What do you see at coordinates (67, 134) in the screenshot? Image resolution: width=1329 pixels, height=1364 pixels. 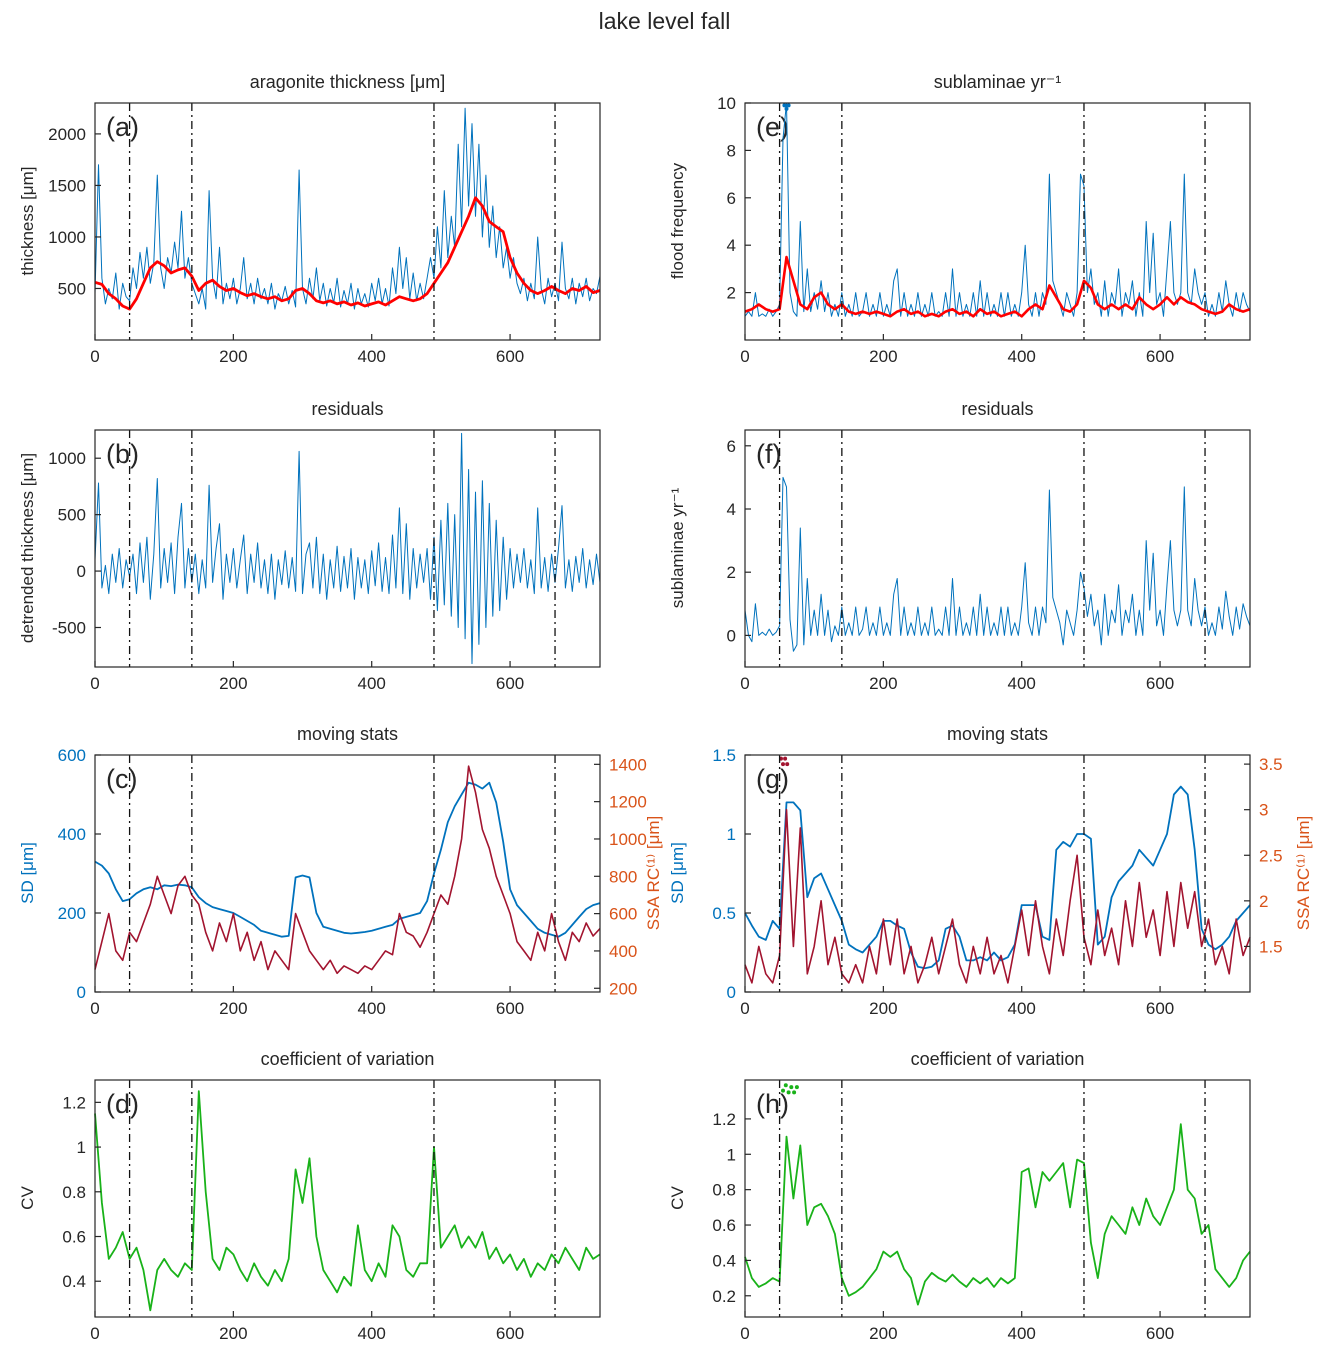 I see `svg-text: 2000` at bounding box center [67, 134].